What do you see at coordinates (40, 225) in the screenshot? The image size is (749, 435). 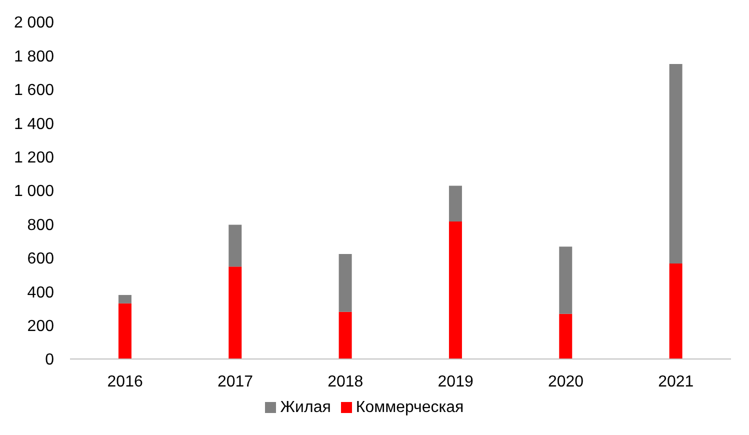 I see `y-tick-label: 800` at bounding box center [40, 225].